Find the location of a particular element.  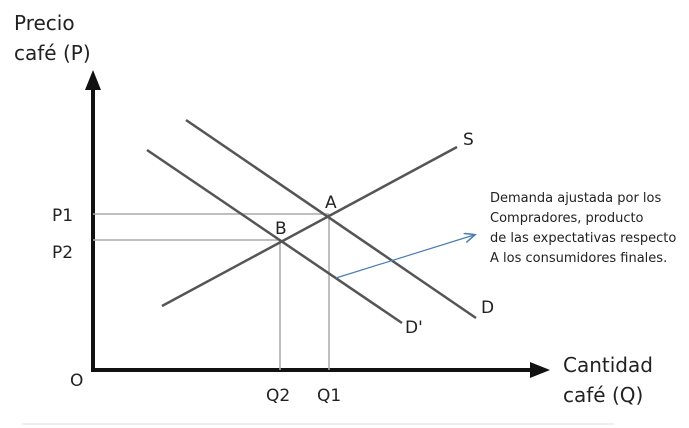

quantity-label-q2: Q2 is located at coordinates (278, 396).